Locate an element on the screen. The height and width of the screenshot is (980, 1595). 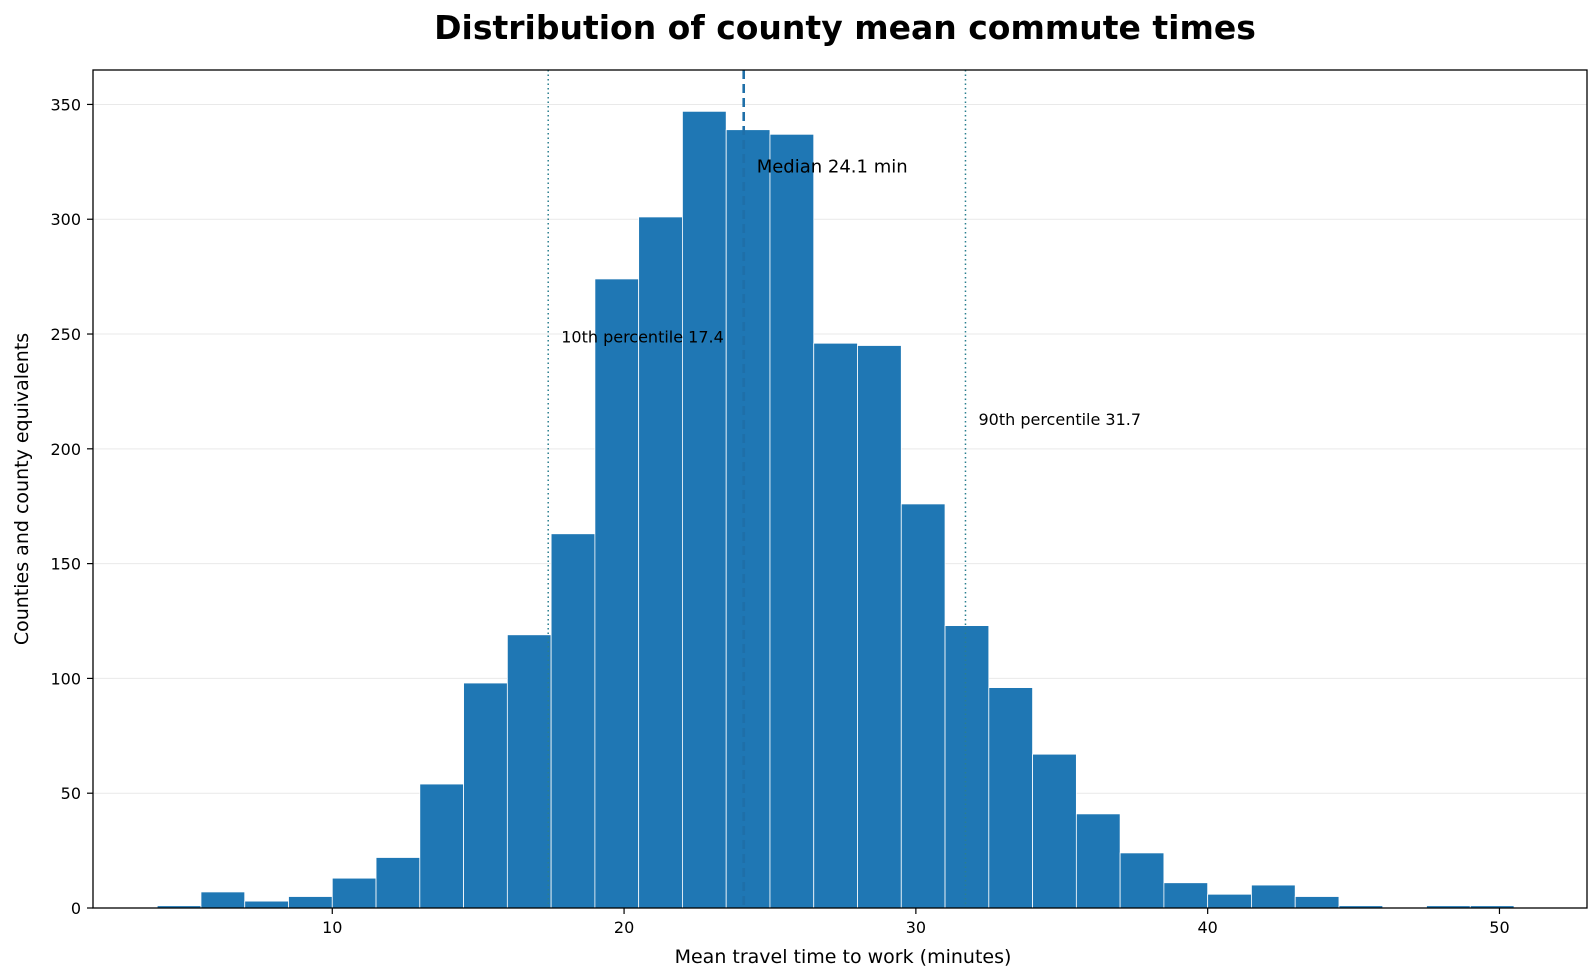
x-axis-label: Mean travel time to work (minutes) is located at coordinates (843, 957).